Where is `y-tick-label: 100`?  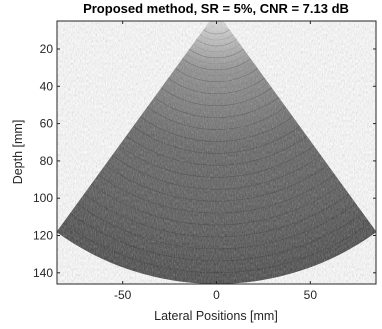
y-tick-label: 100 is located at coordinates (43, 198).